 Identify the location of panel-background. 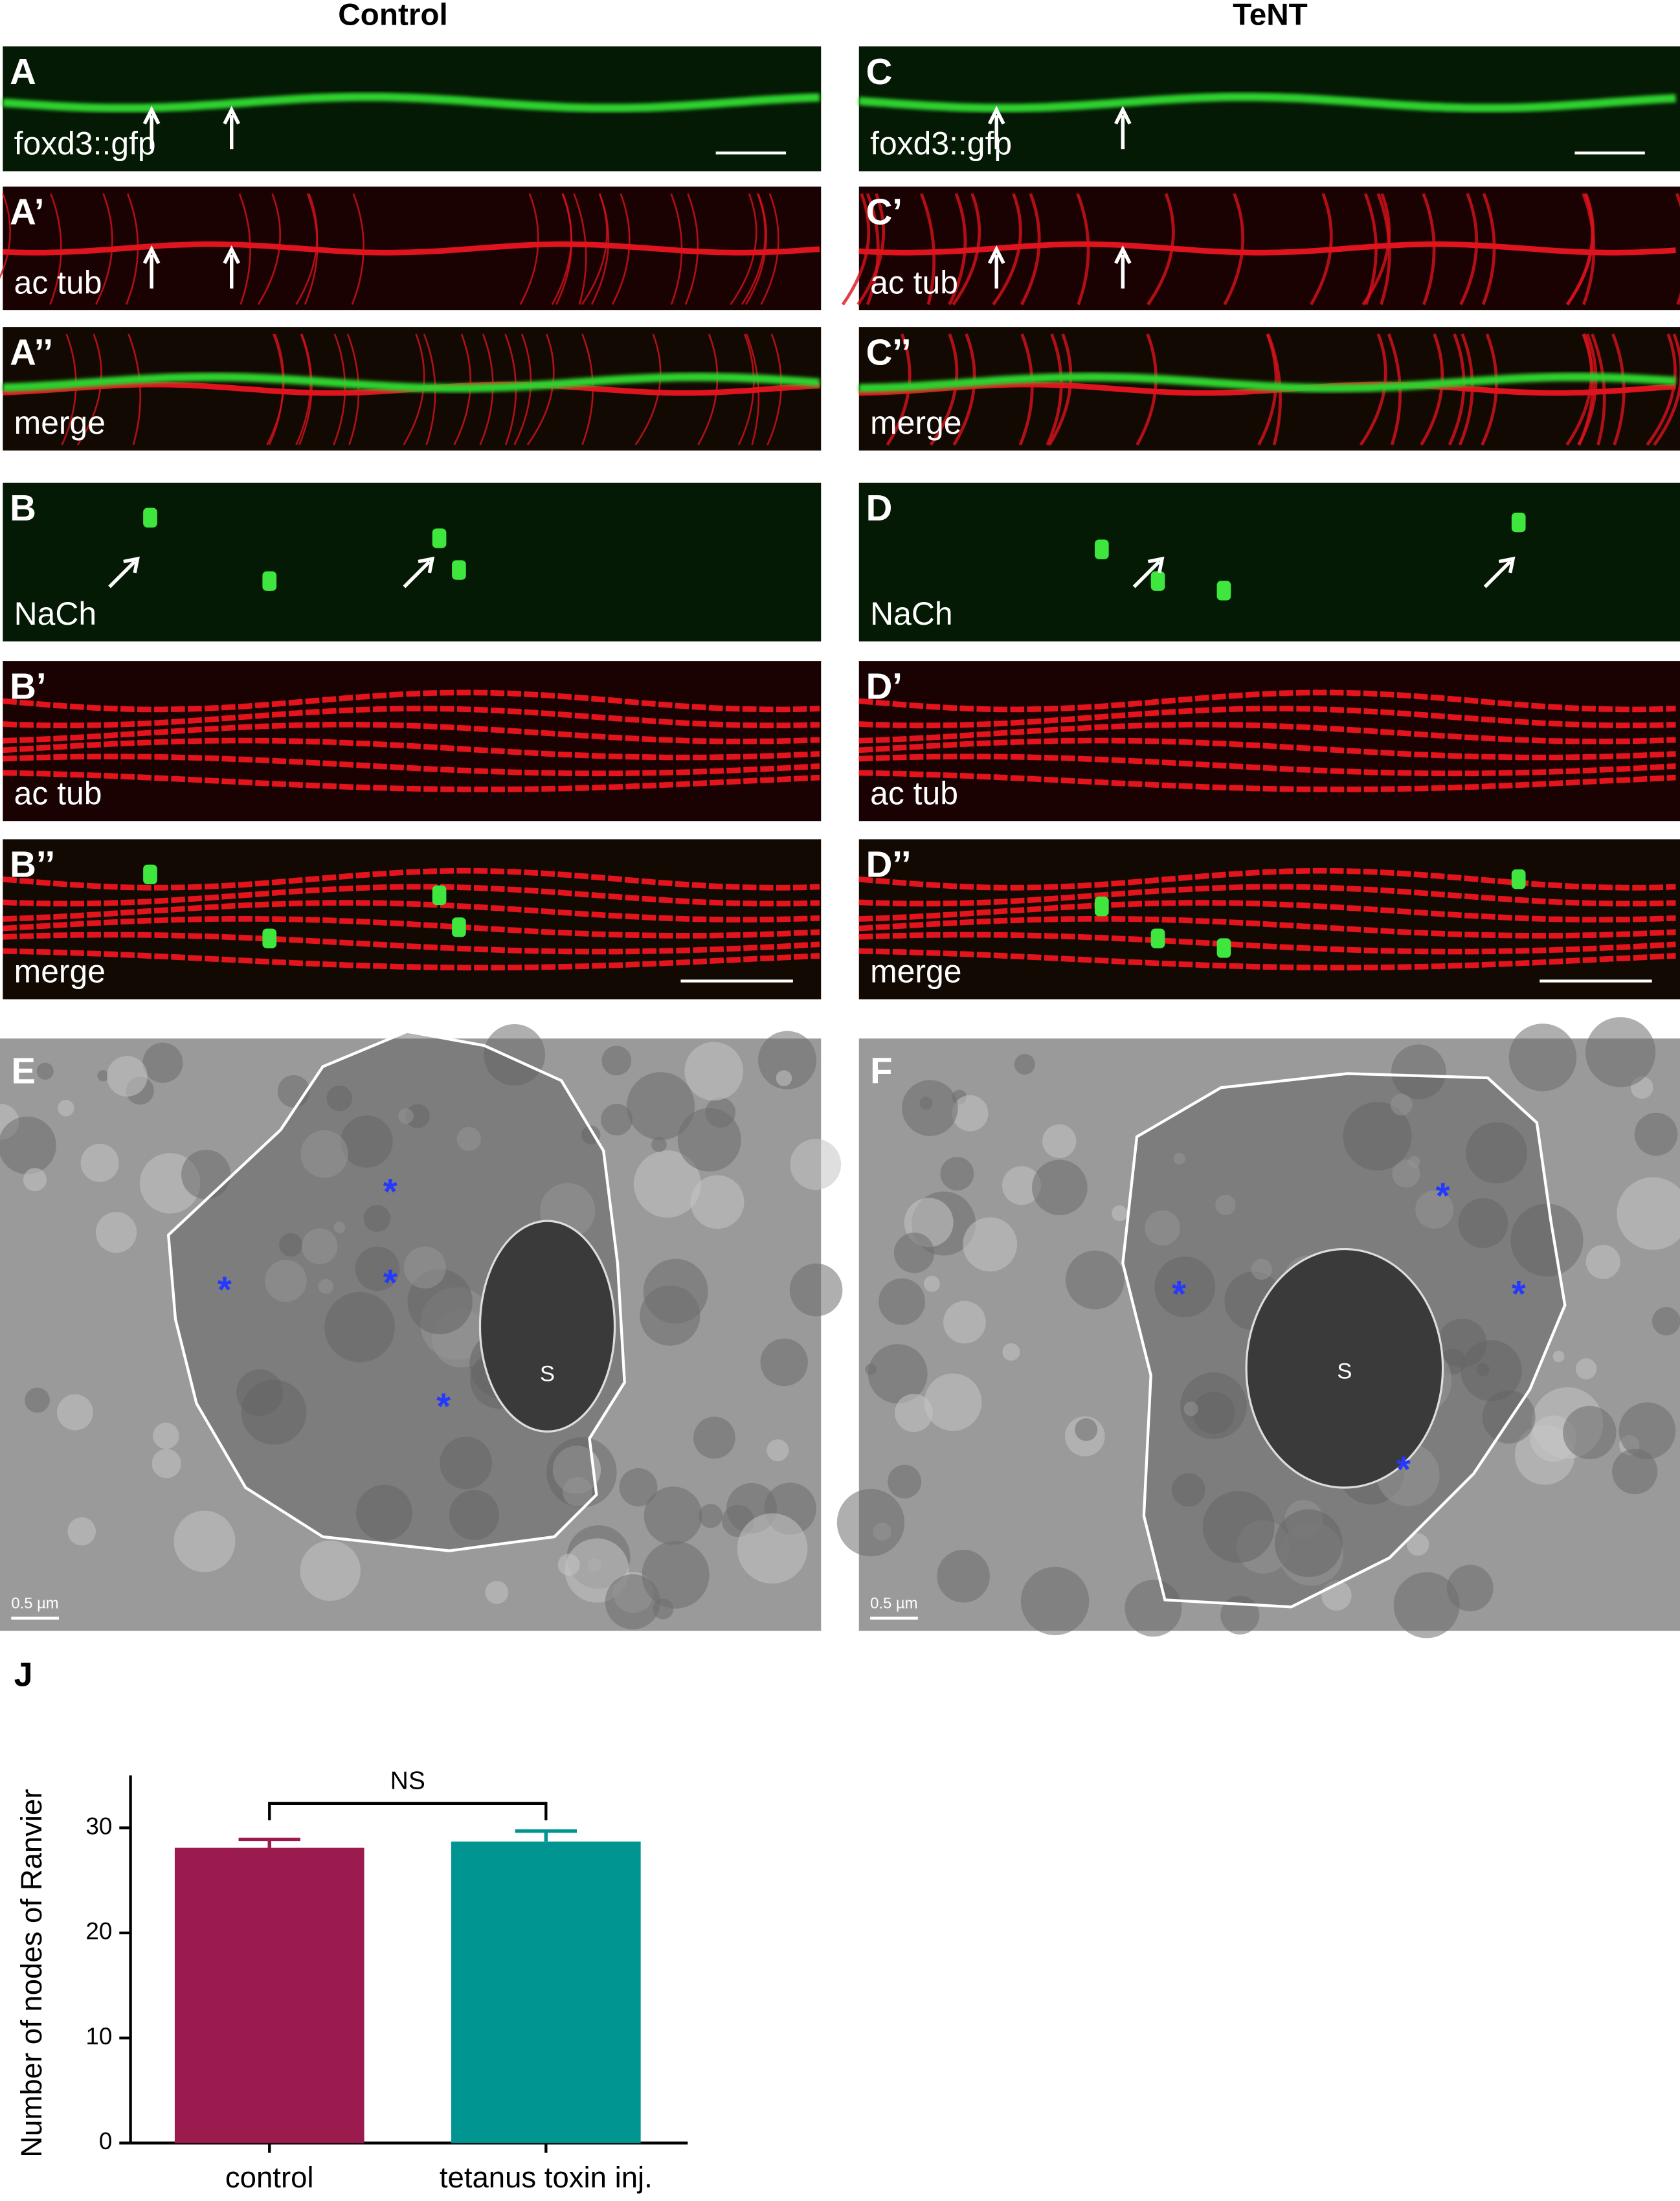
(412, 562).